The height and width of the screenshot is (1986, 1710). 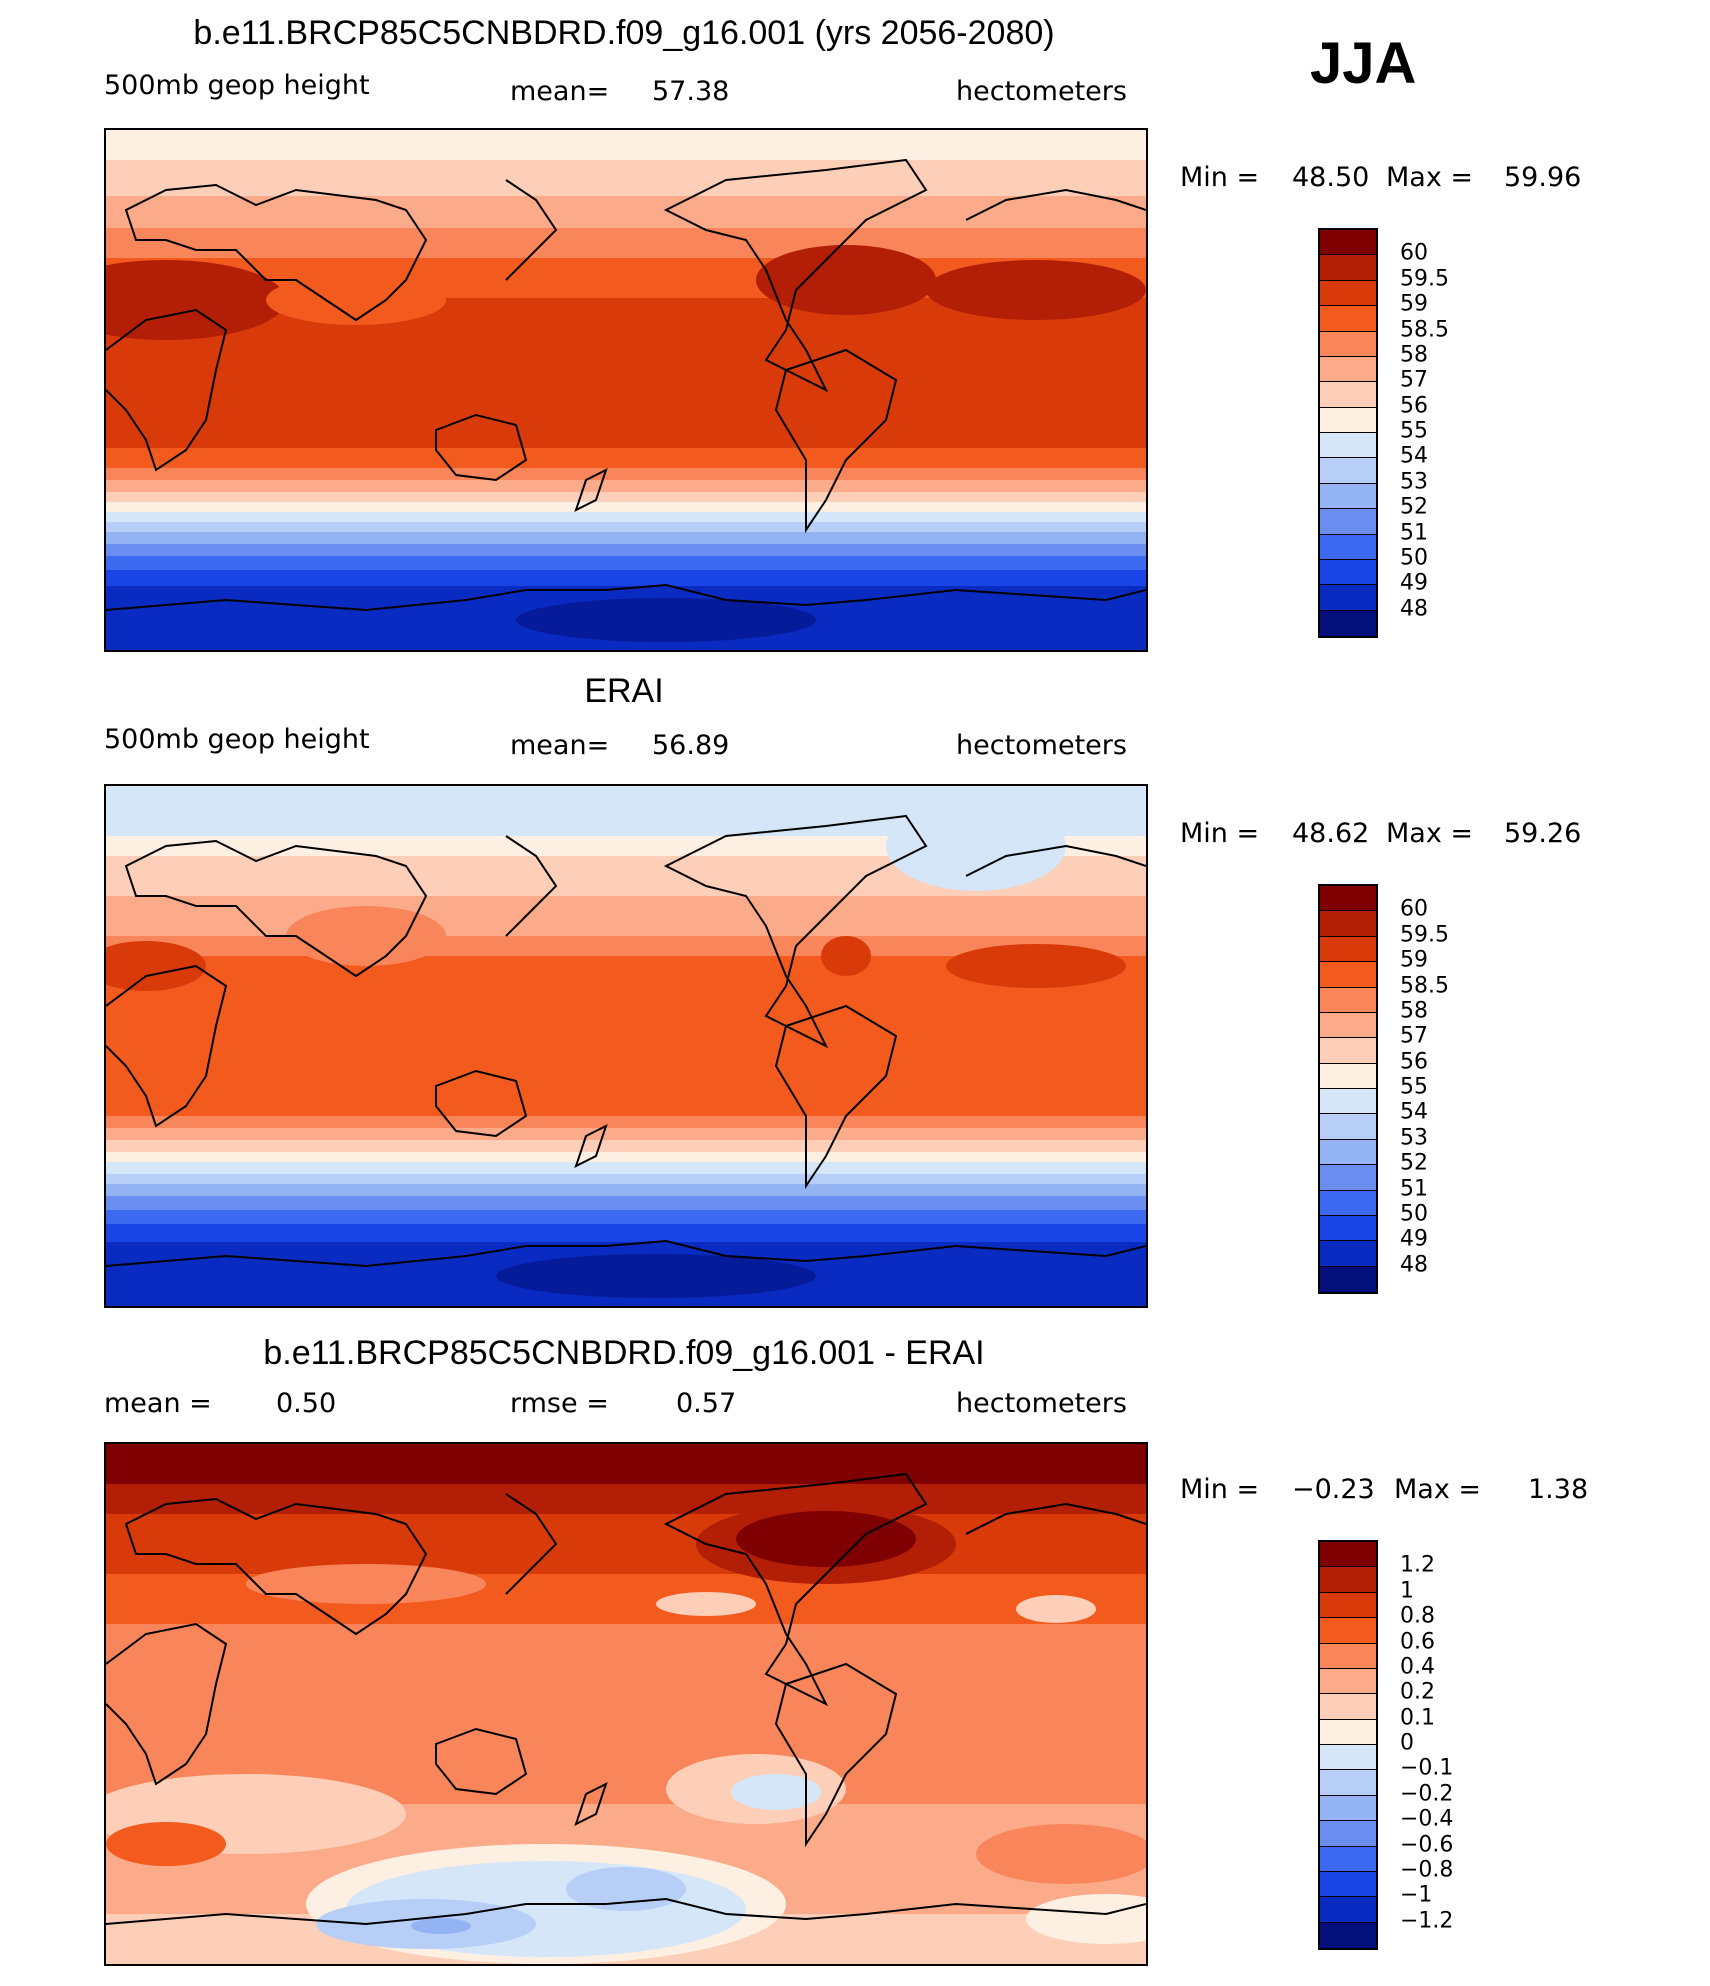 I want to click on colorbar-tick-label: −0.8, so click(x=1427, y=1870).